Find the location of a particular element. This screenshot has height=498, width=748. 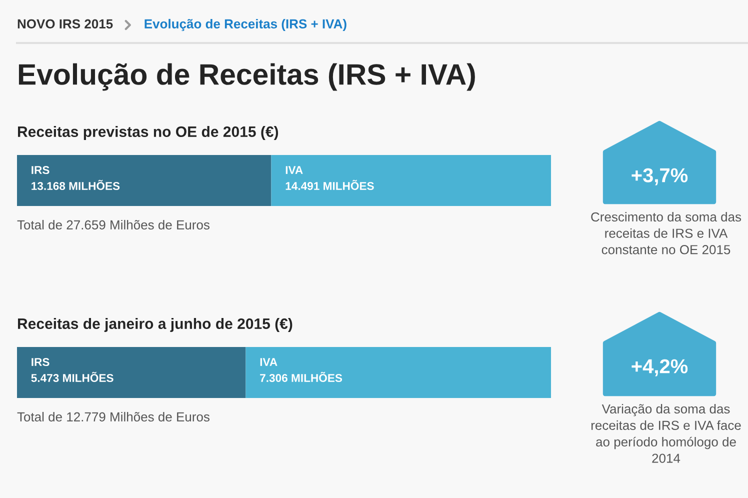

chart-title: Receitas previstas no OE de 2015 (€) is located at coordinates (148, 133).